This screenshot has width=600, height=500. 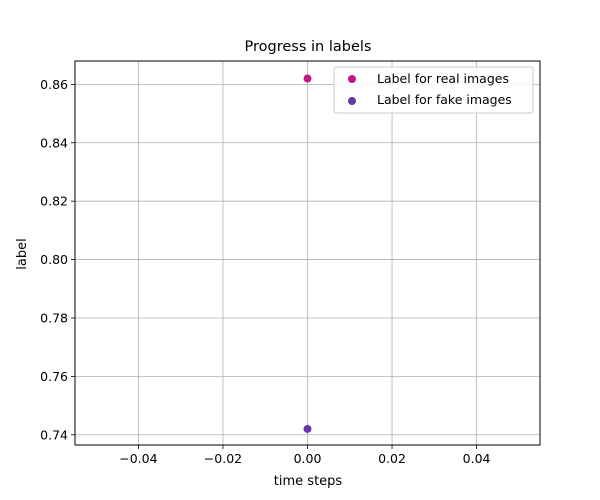 I want to click on legend-marker-fake, so click(x=352, y=101).